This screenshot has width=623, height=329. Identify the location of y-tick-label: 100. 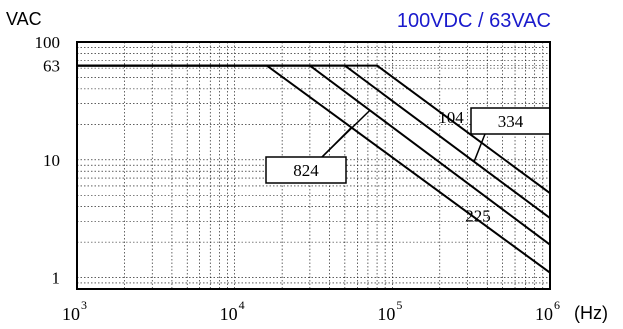
(48, 42).